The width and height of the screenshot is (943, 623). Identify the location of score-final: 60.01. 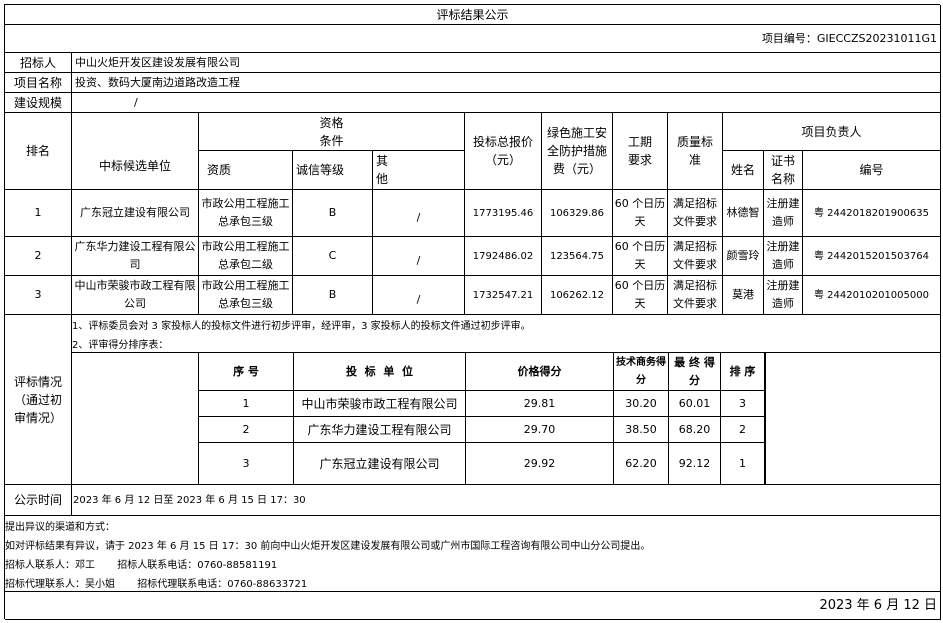
(695, 404).